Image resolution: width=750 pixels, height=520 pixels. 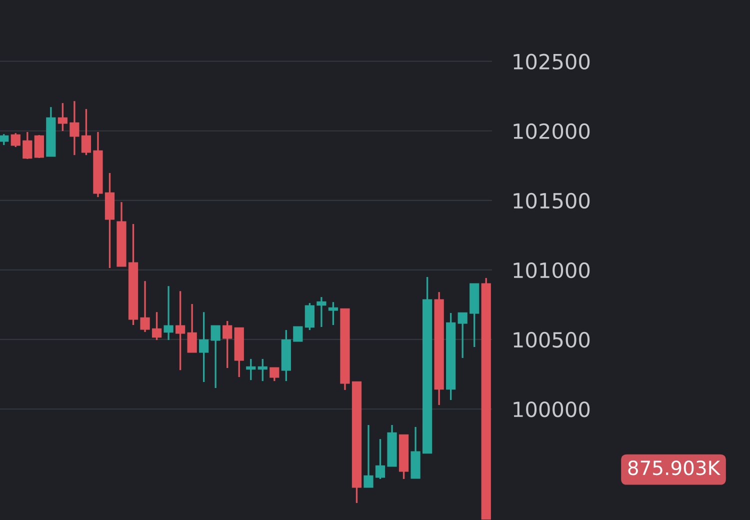 What do you see at coordinates (552, 409) in the screenshot?
I see `y-tick-label: 100000` at bounding box center [552, 409].